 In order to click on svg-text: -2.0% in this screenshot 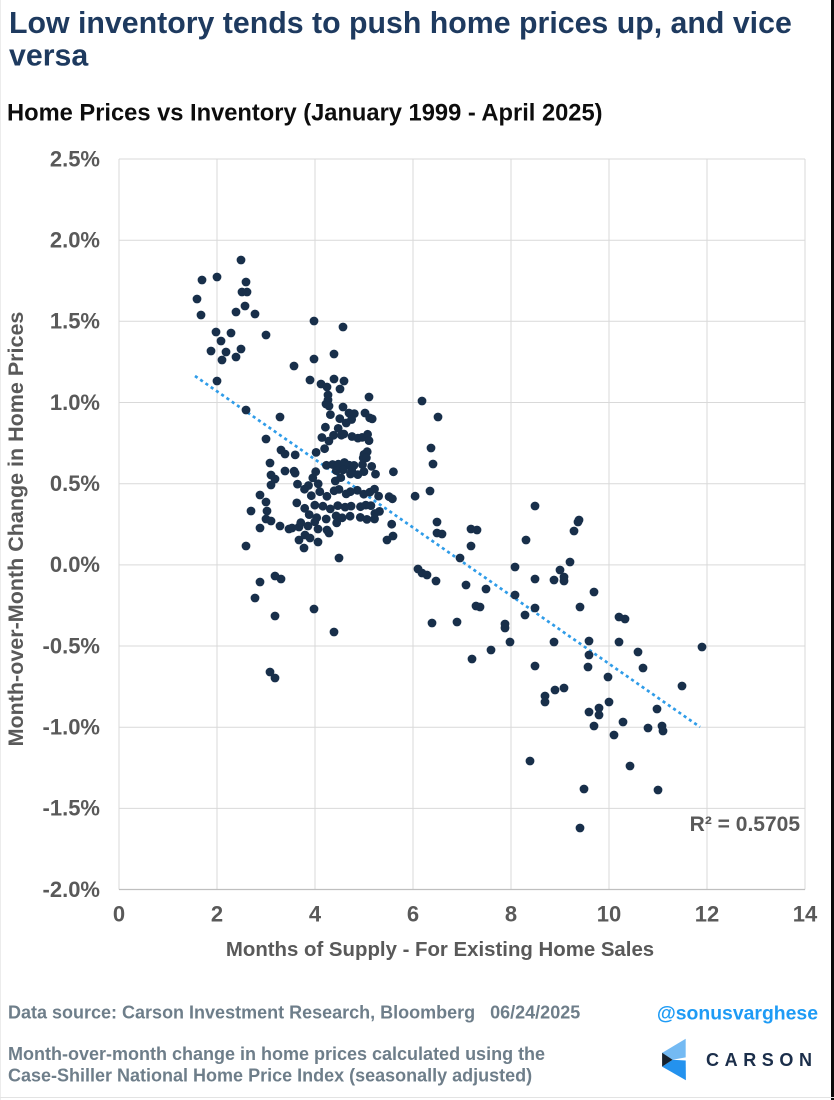, I will do `click(71, 889)`.